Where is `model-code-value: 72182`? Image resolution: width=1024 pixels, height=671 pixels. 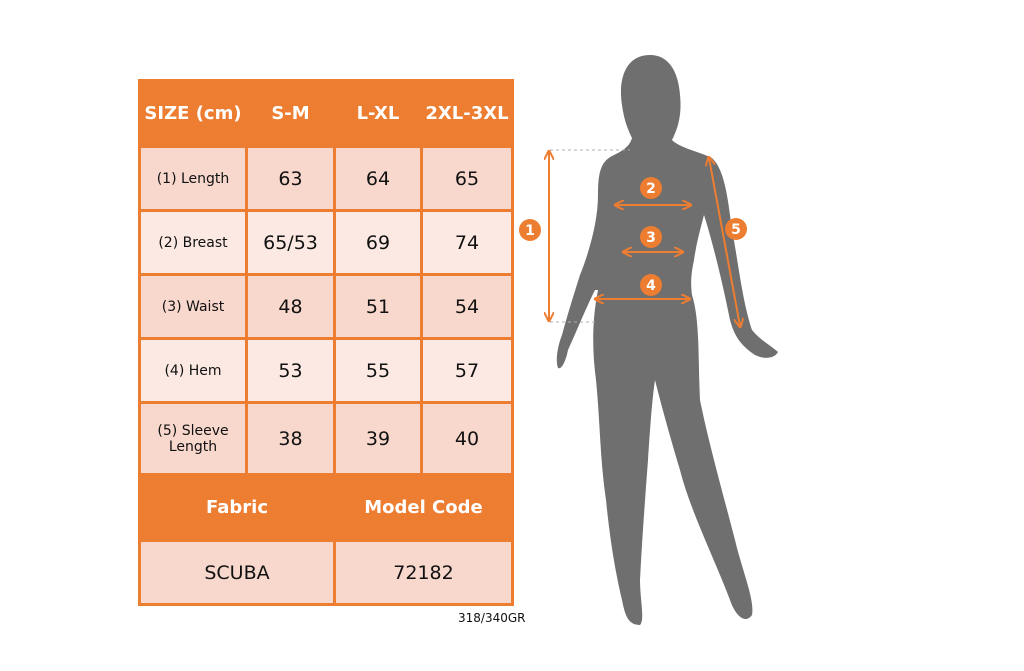
model-code-value: 72182 is located at coordinates (423, 572).